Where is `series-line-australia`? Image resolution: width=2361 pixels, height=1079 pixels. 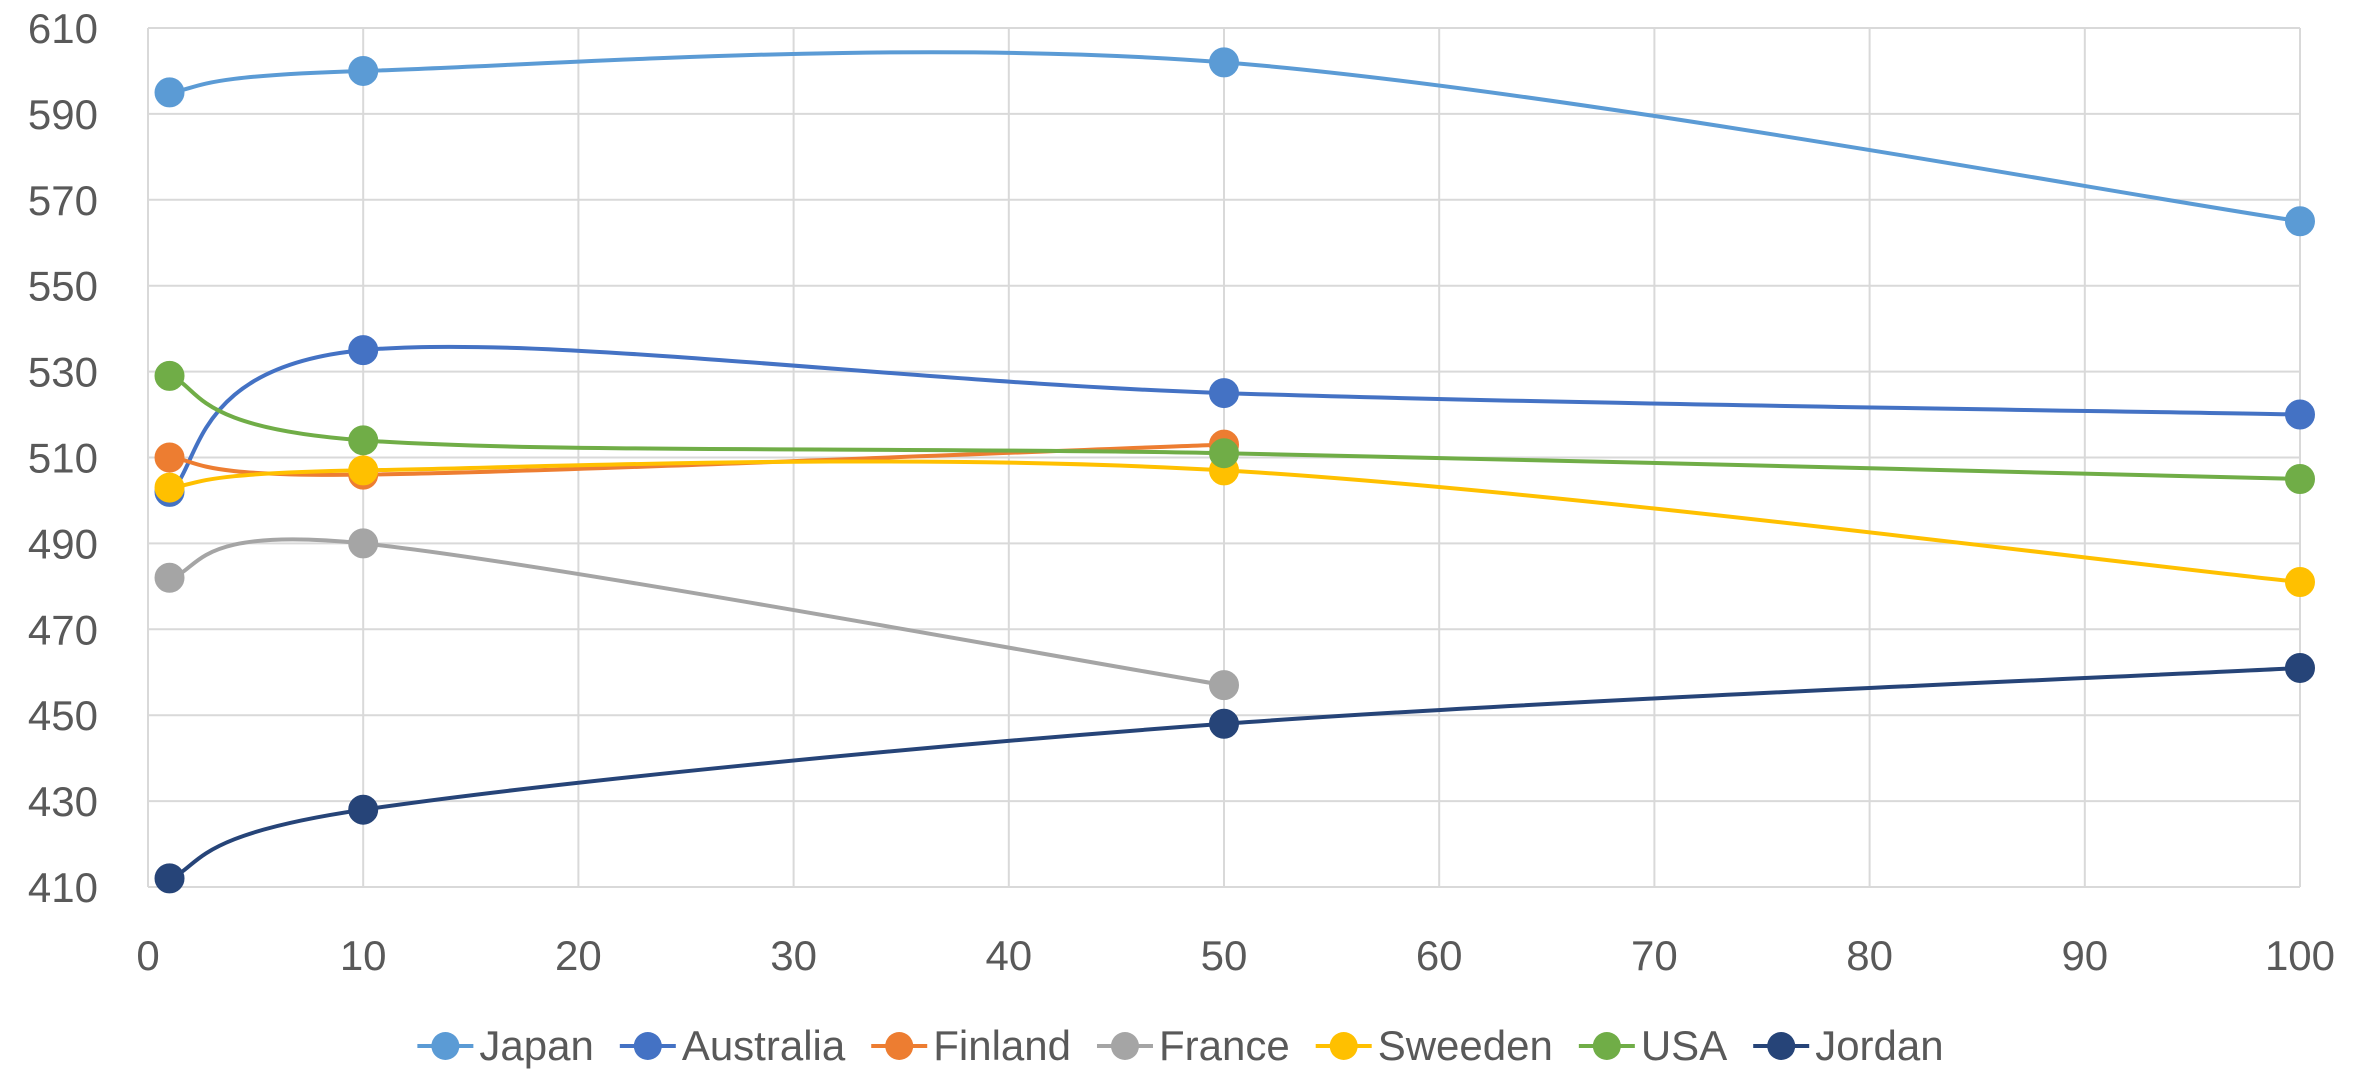 series-line-australia is located at coordinates (1234, 419).